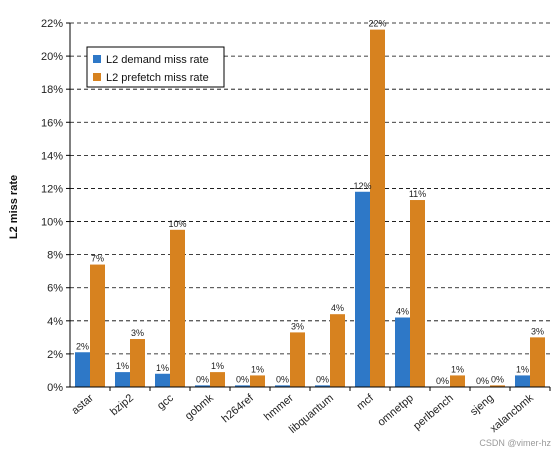  Describe the element at coordinates (97, 259) in the screenshot. I see `data-label-prefetch: 7%` at that location.